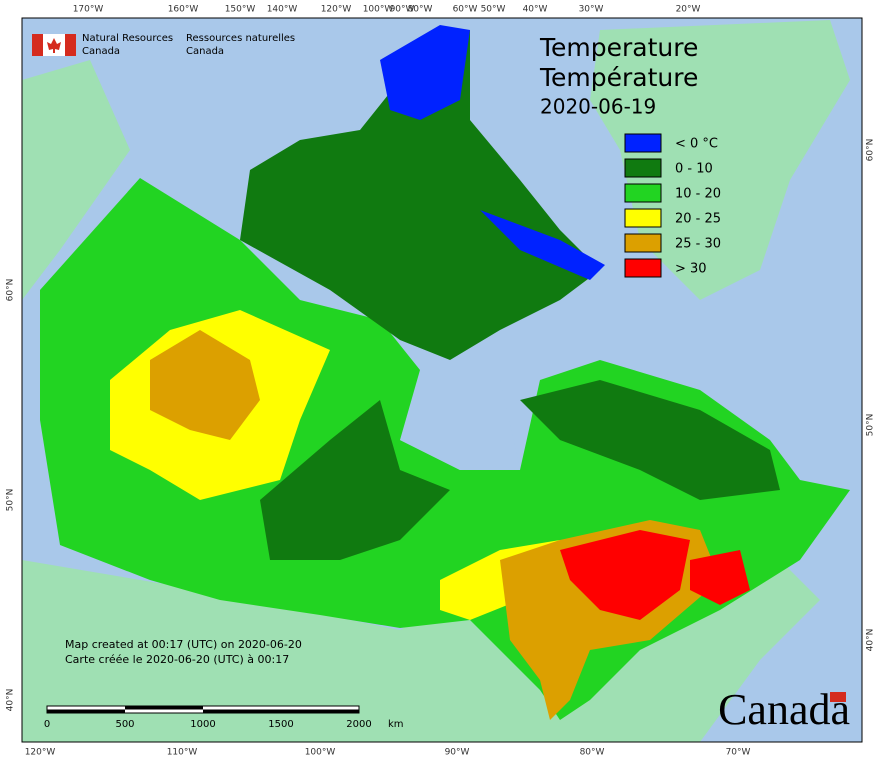  What do you see at coordinates (240, 38) in the screenshot?
I see `agency-fr: Ressources naturelles` at bounding box center [240, 38].